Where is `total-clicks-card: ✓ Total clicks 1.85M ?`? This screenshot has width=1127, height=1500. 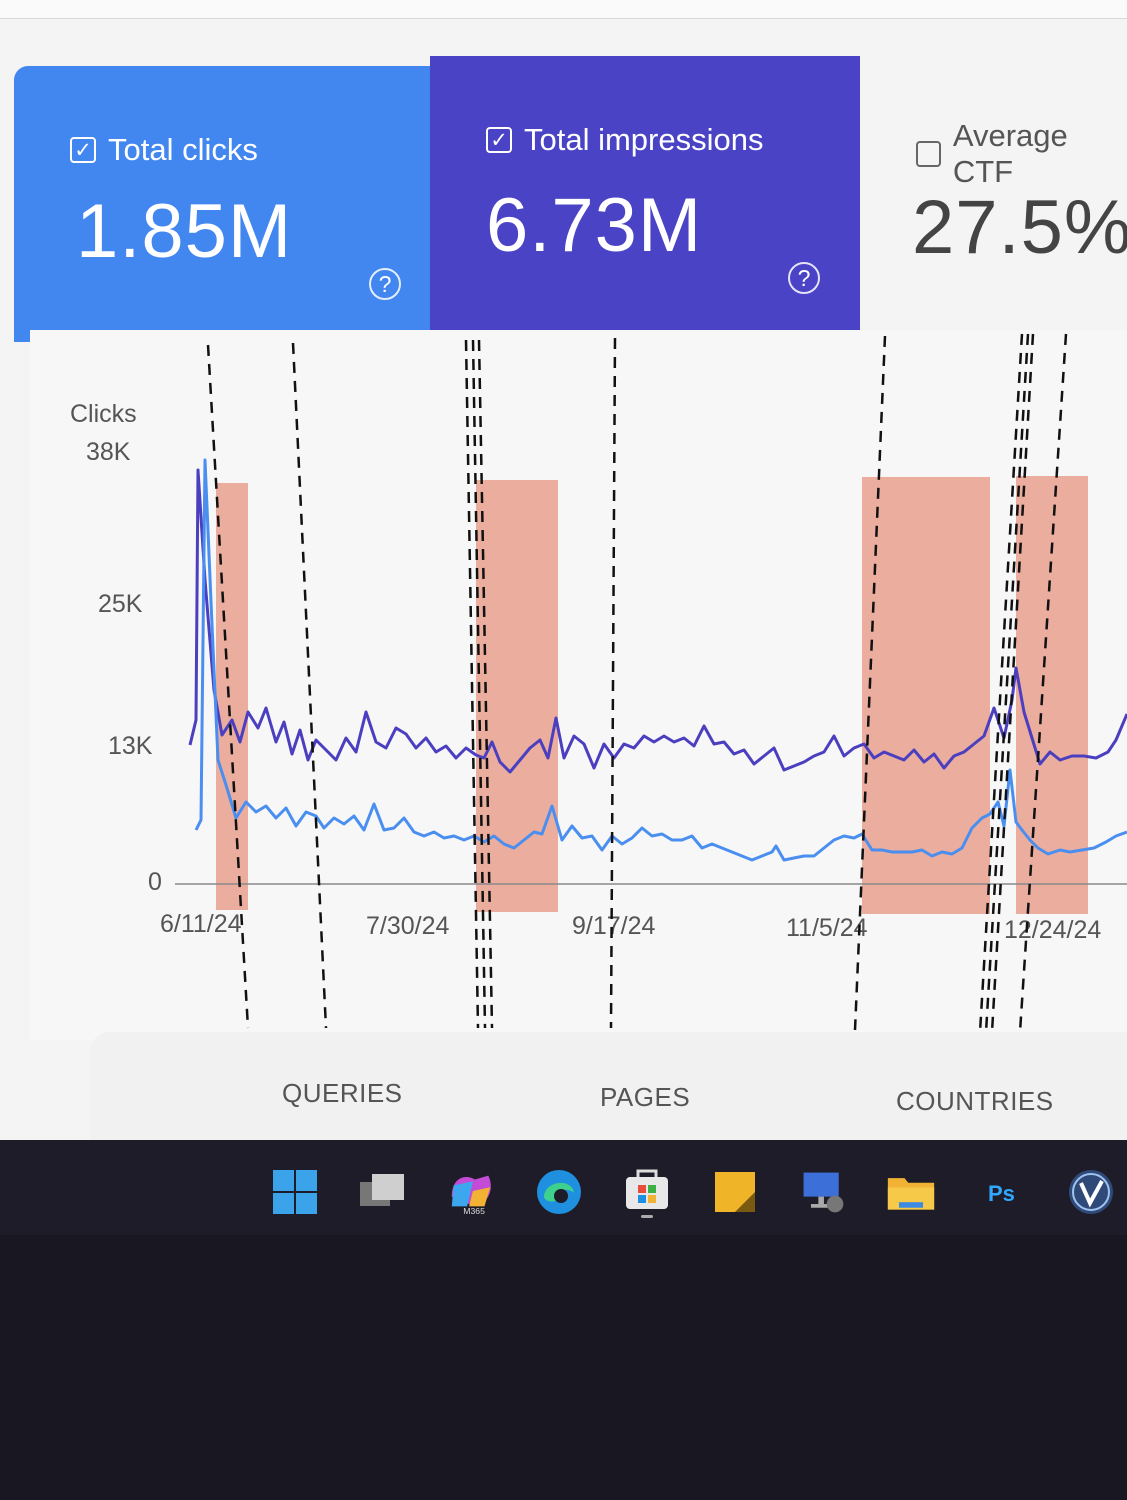 total-clicks-card: ✓ Total clicks 1.85M ? is located at coordinates (224, 204).